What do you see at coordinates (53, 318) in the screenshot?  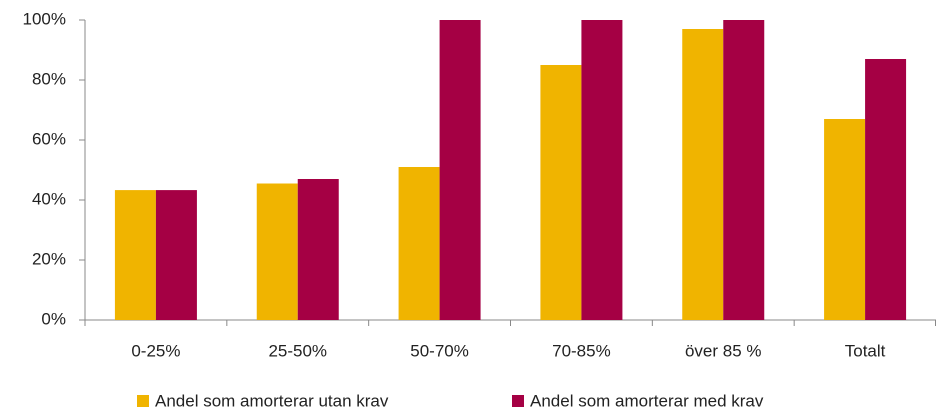 I see `y-tick-label: 0%` at bounding box center [53, 318].